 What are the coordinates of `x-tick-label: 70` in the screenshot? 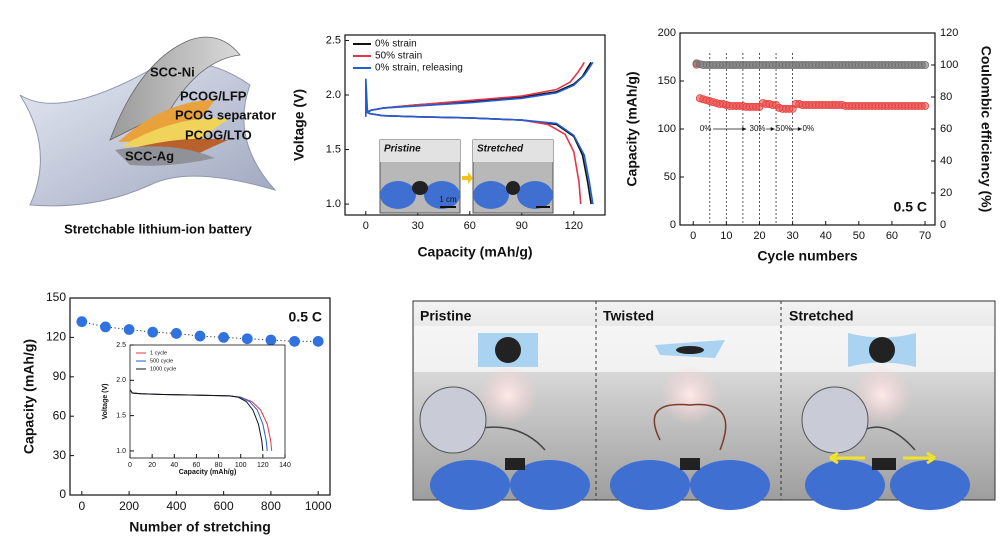 It's located at (925, 236).